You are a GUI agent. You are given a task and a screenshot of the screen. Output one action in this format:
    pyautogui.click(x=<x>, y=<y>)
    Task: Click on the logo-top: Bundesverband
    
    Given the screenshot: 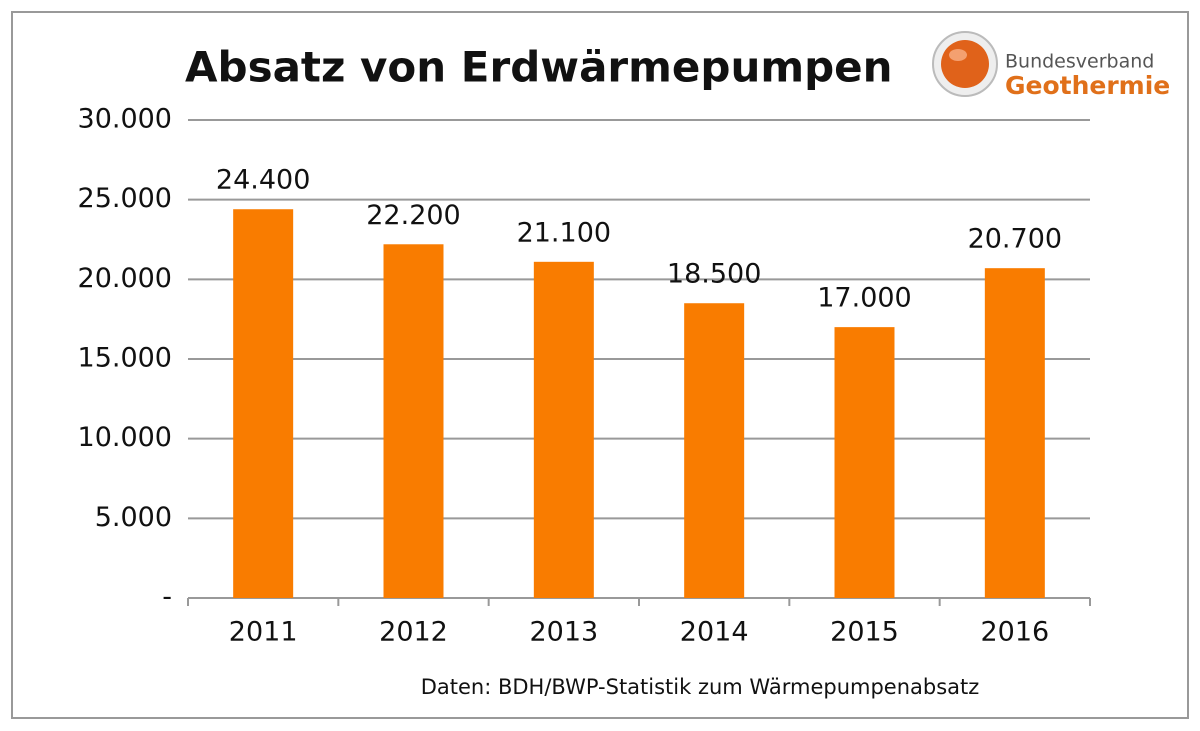 What is the action you would take?
    pyautogui.click(x=1079, y=62)
    